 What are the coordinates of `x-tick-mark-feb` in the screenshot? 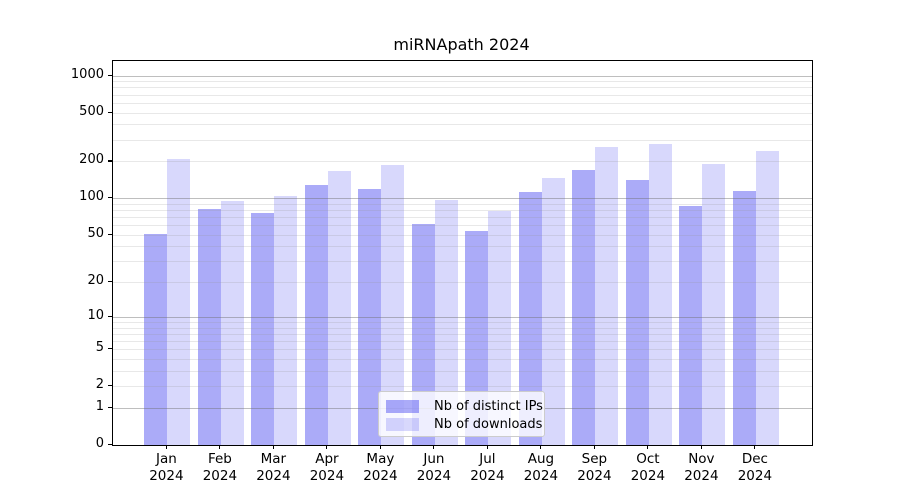 It's located at (220, 447).